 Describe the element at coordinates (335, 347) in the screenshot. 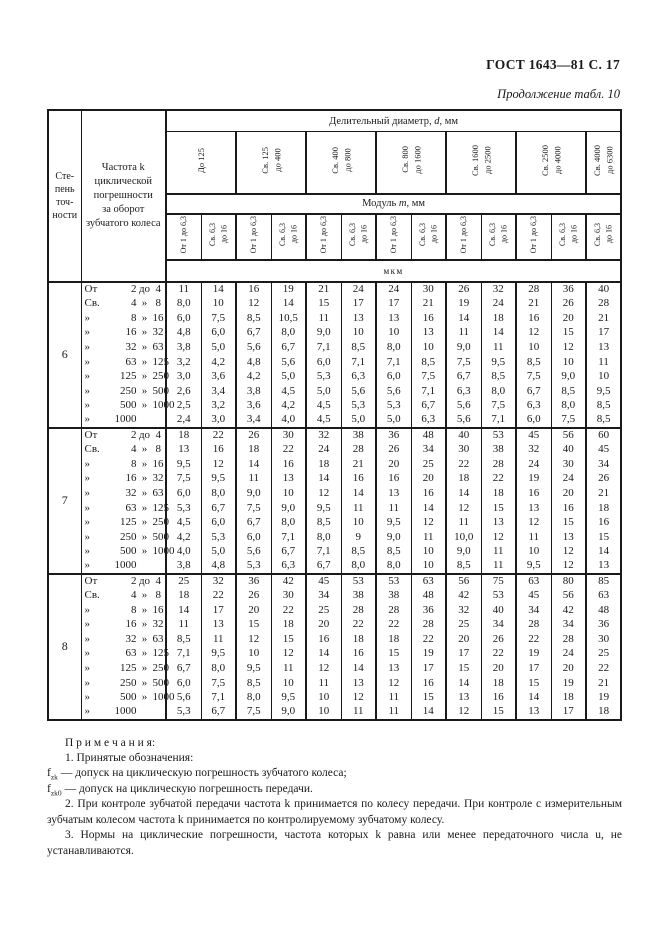

I see `table-row: » 32» 63 3,8 5,0 5,6 6,7 7,1 8,5 8,0 10 9,0 11 10 12 13` at that location.